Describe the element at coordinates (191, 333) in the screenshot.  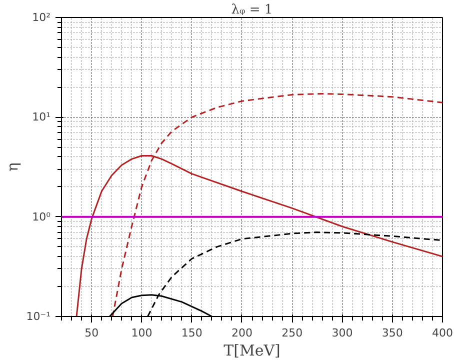
I see `x-tick-label: 150` at that location.